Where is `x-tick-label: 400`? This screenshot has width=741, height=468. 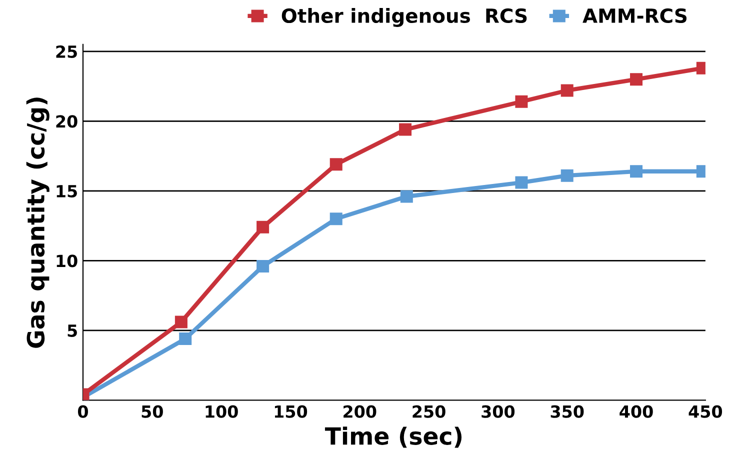
x-tick-label: 400 is located at coordinates (636, 411).